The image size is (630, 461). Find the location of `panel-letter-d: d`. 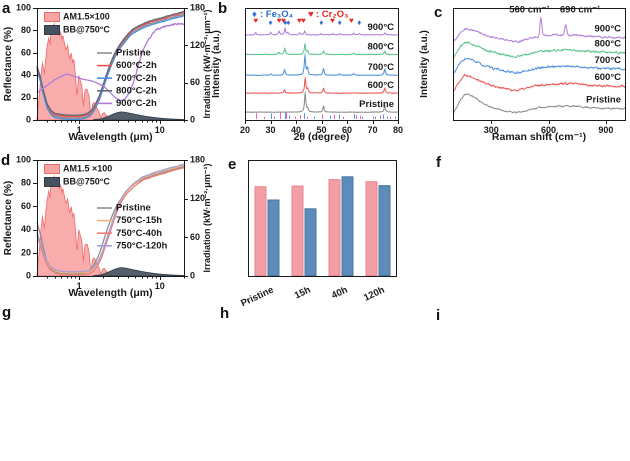

panel-letter-d: d is located at coordinates (6, 160).